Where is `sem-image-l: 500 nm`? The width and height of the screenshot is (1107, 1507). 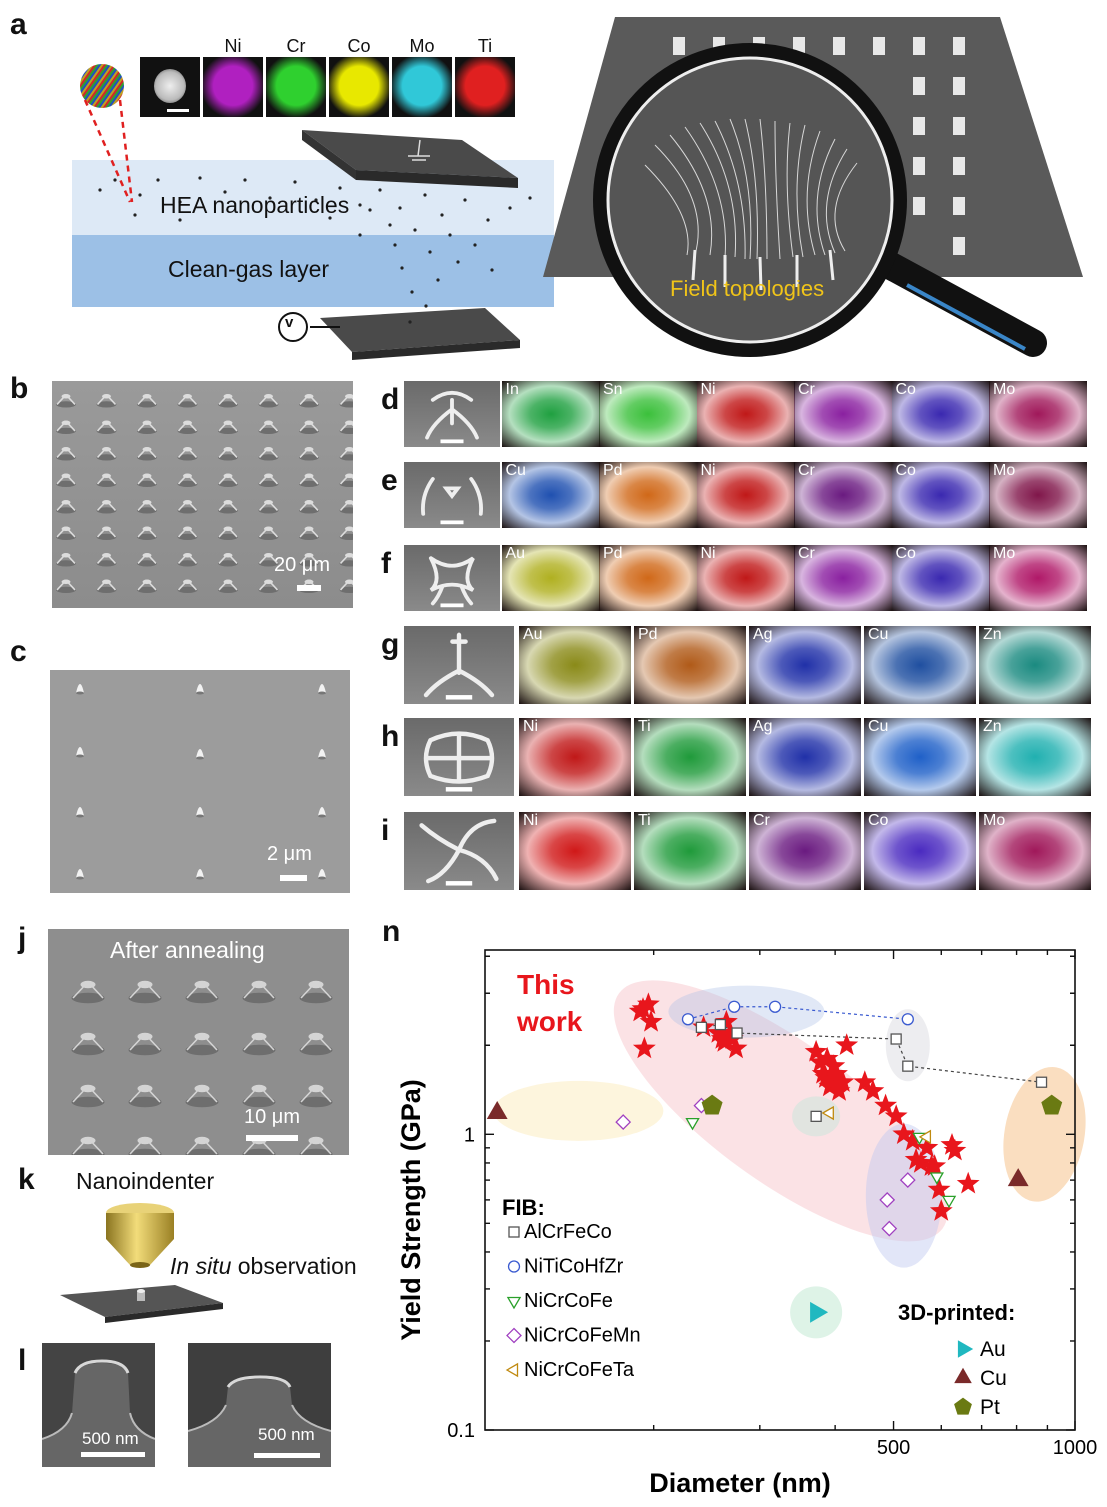 sem-image-l: 500 nm is located at coordinates (98, 1405).